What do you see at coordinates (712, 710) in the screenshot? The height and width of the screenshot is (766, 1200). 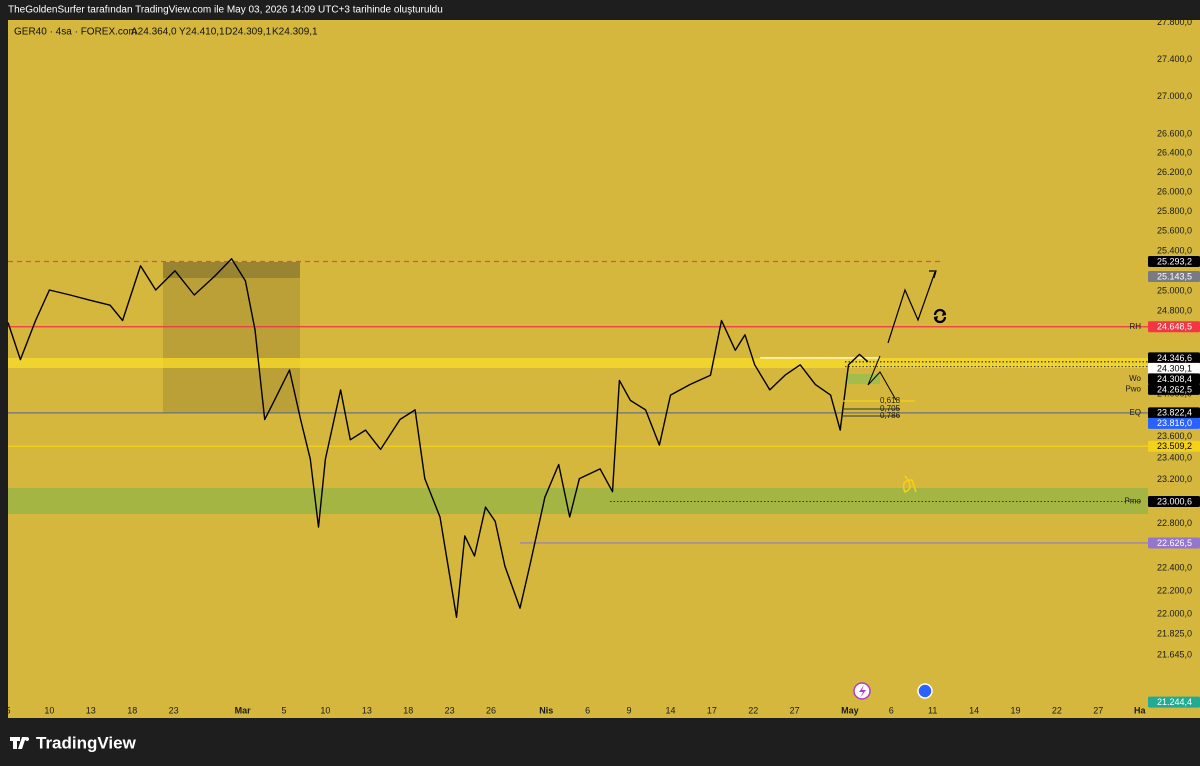 I see `x-tick-label: 17` at bounding box center [712, 710].